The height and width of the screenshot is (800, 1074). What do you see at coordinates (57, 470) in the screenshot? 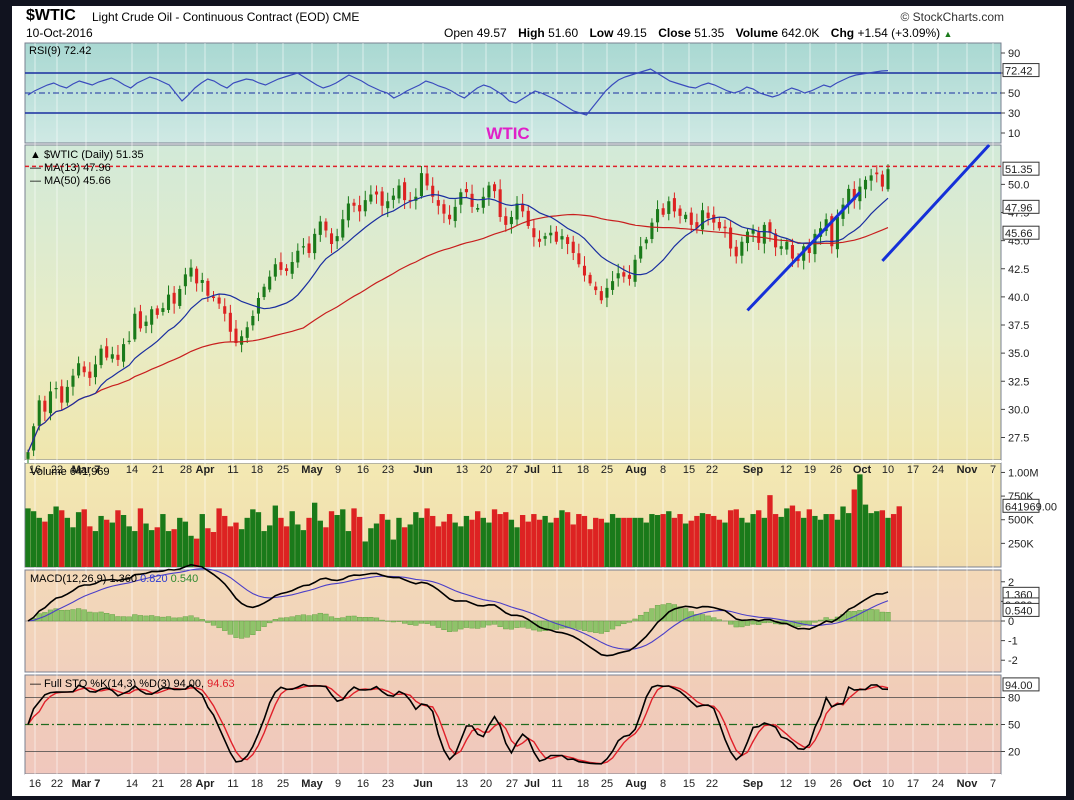
I see `x-axis-label: 22` at bounding box center [57, 470].